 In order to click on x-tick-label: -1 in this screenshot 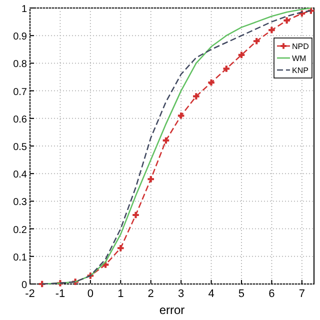, I will do `click(60, 294)`.